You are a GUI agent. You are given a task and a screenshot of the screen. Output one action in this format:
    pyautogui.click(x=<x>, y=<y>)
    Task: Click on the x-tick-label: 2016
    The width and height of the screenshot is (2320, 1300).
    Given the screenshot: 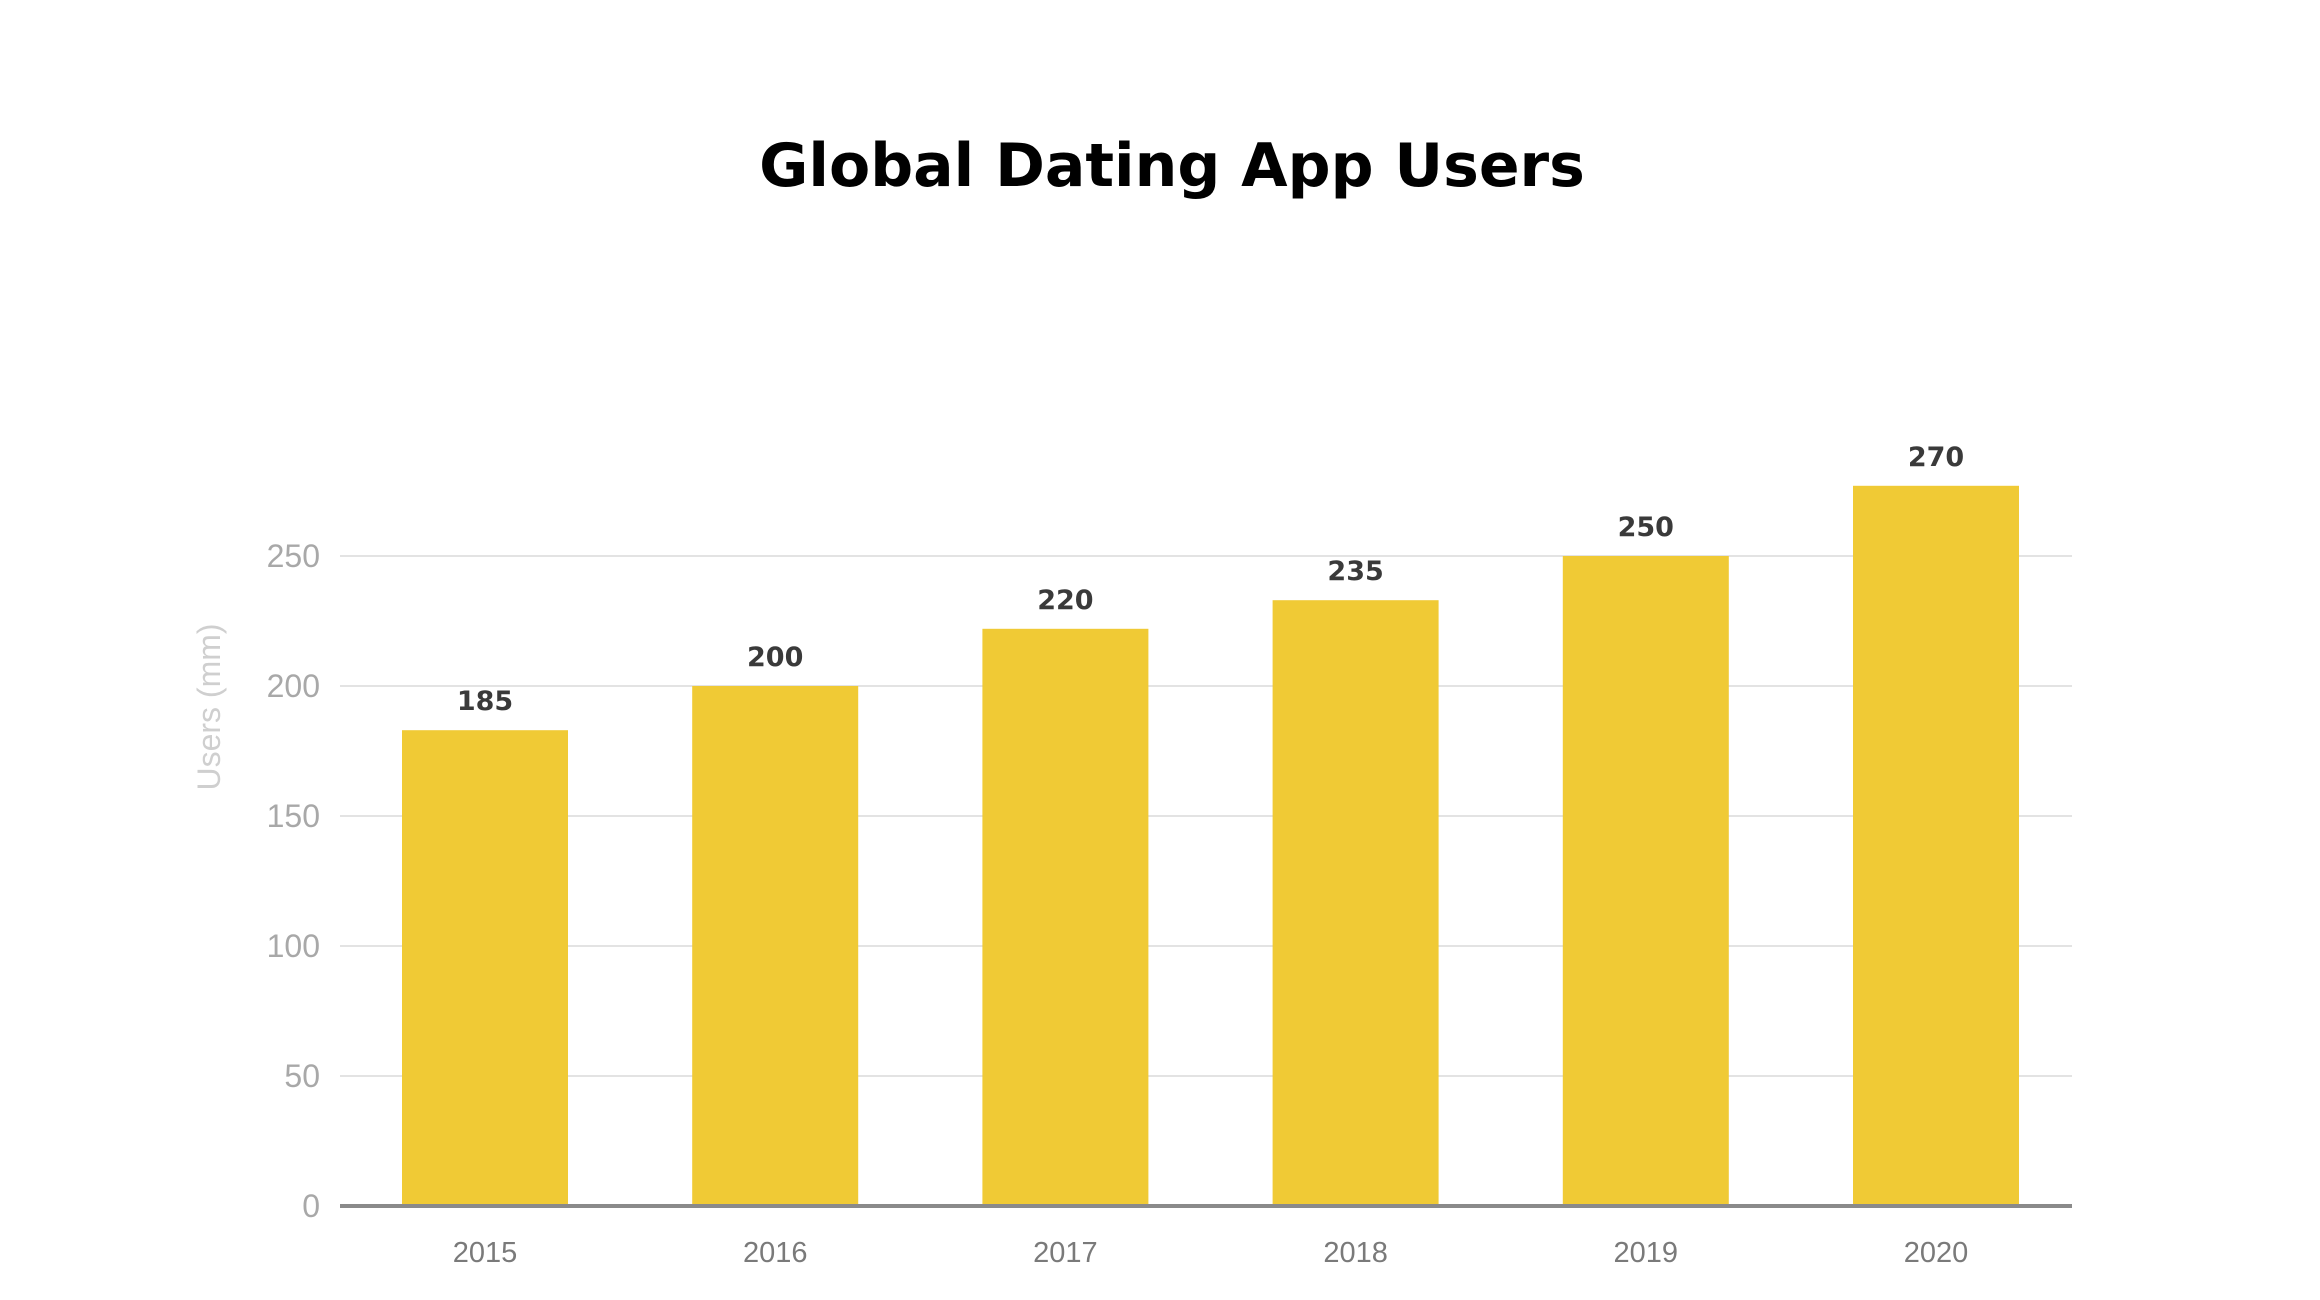 What is the action you would take?
    pyautogui.click(x=775, y=1253)
    